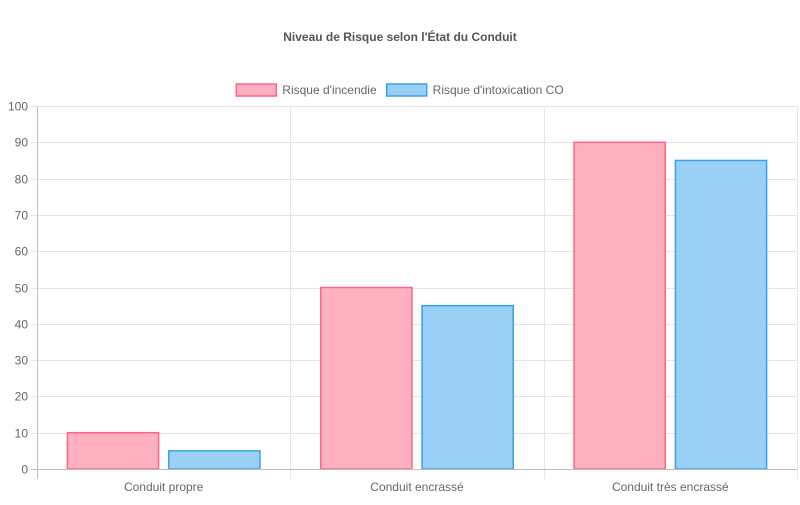 Image resolution: width=800 pixels, height=505 pixels. I want to click on y-tick-label: 90, so click(22, 143).